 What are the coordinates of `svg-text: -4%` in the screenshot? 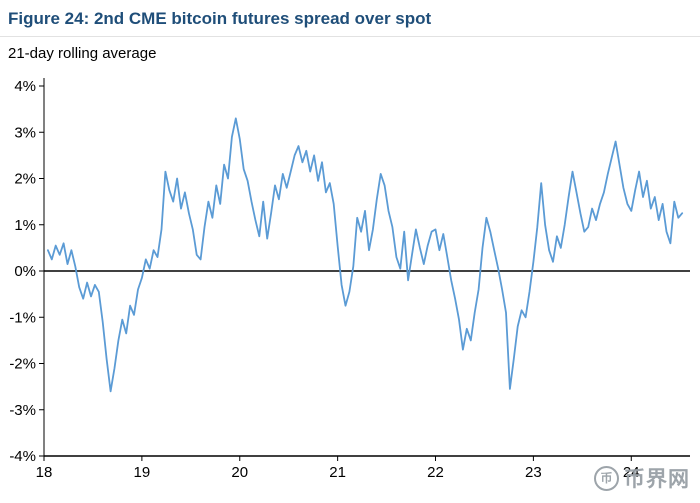 It's located at (22, 456).